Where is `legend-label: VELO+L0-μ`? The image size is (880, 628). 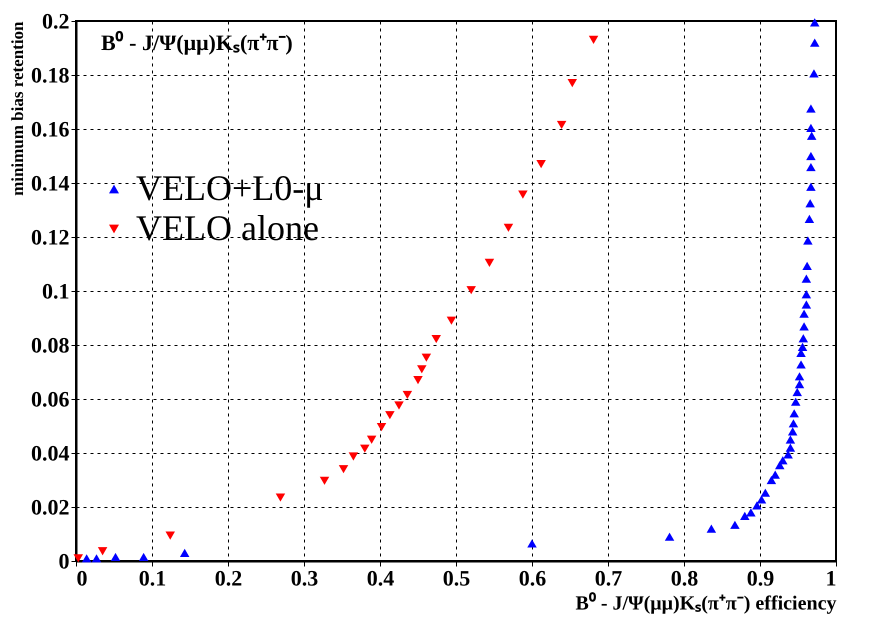 legend-label: VELO+L0-μ is located at coordinates (230, 188).